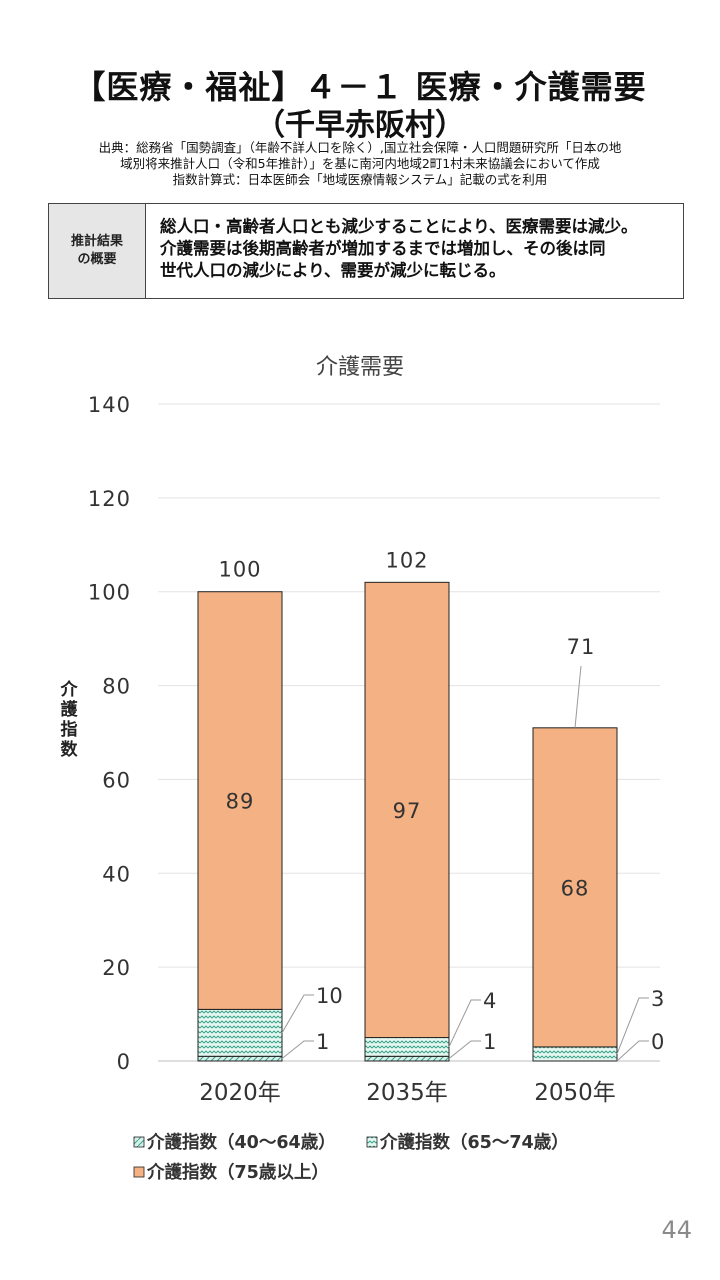  Describe the element at coordinates (329, 996) in the screenshot. I see `data-label: 10` at that location.